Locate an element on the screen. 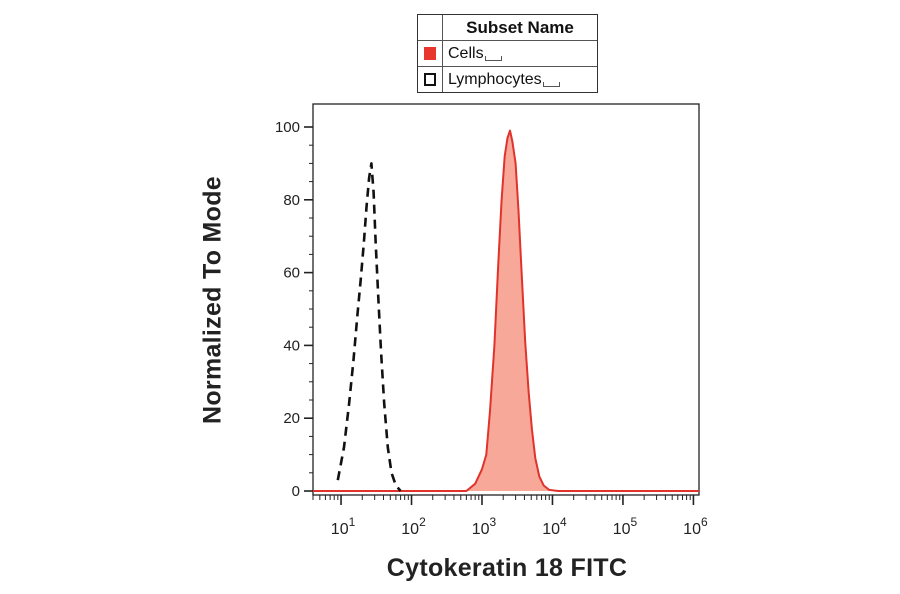 Image resolution: width=900 pixels, height=594 pixels. legend-label-lymphocytes: Lymphocytes is located at coordinates (495, 79).